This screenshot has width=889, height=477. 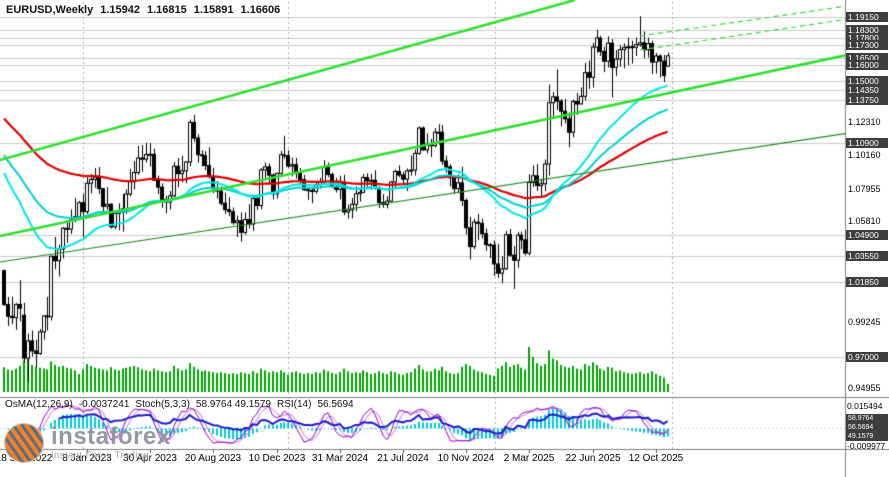 I want to click on ohlc-close: 1.16606, so click(x=260, y=10).